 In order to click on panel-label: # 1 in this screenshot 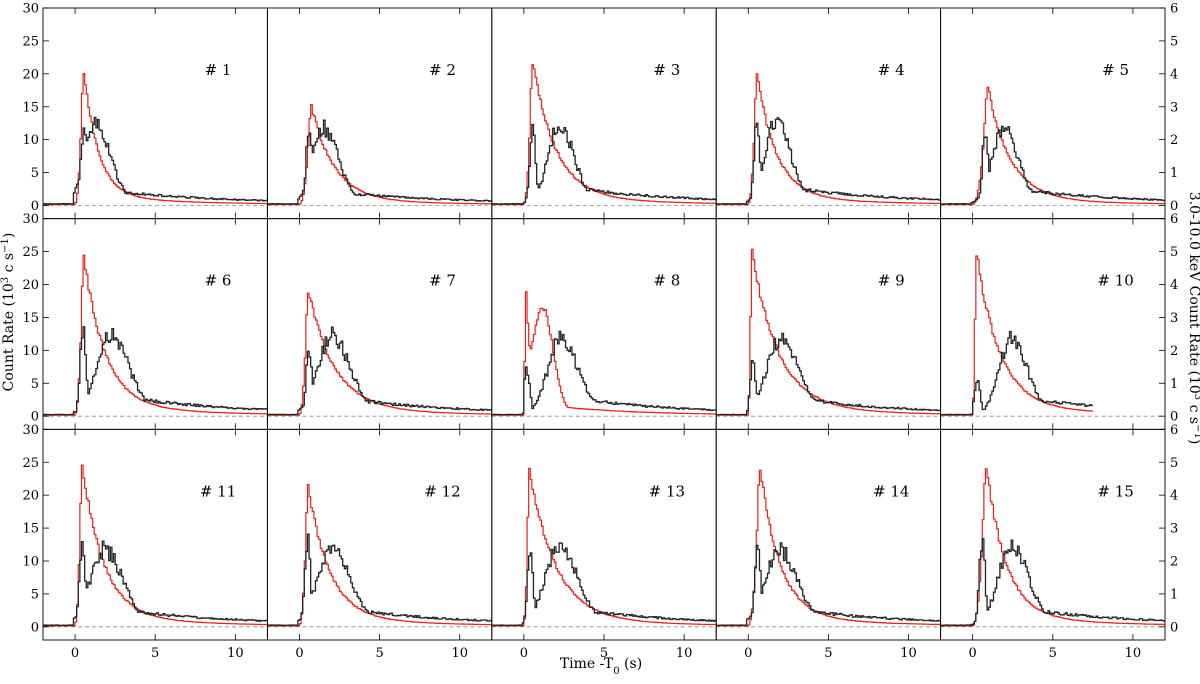, I will do `click(218, 70)`.